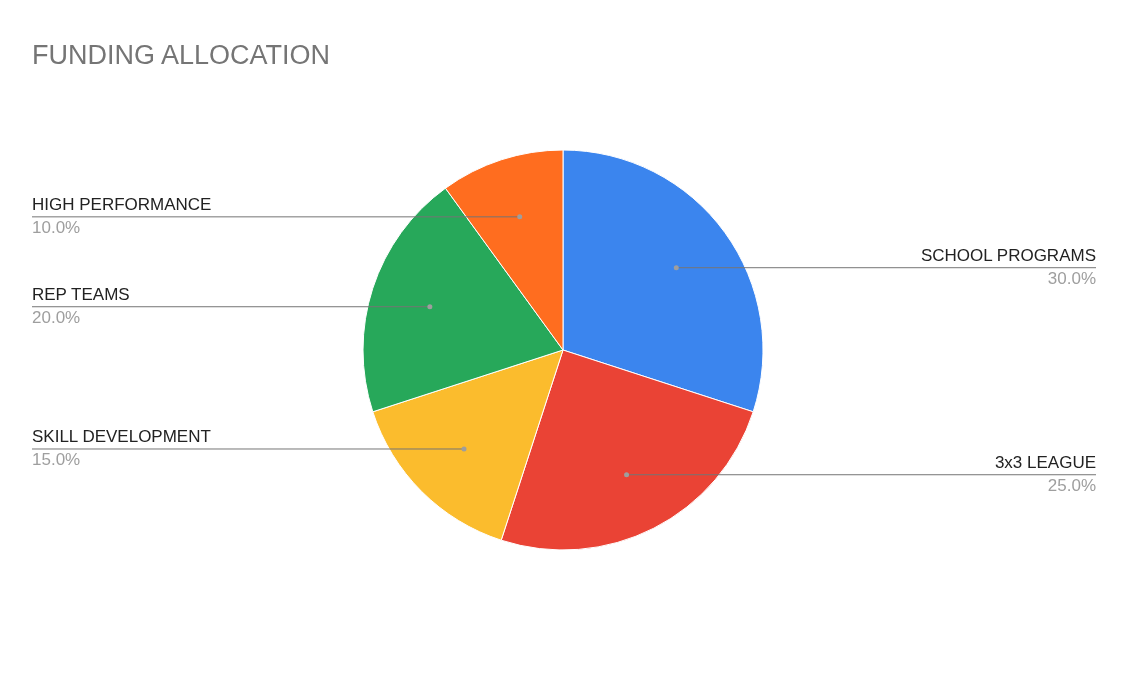 This screenshot has width=1126, height=692. What do you see at coordinates (56, 459) in the screenshot?
I see `data-label: 15.0%` at bounding box center [56, 459].